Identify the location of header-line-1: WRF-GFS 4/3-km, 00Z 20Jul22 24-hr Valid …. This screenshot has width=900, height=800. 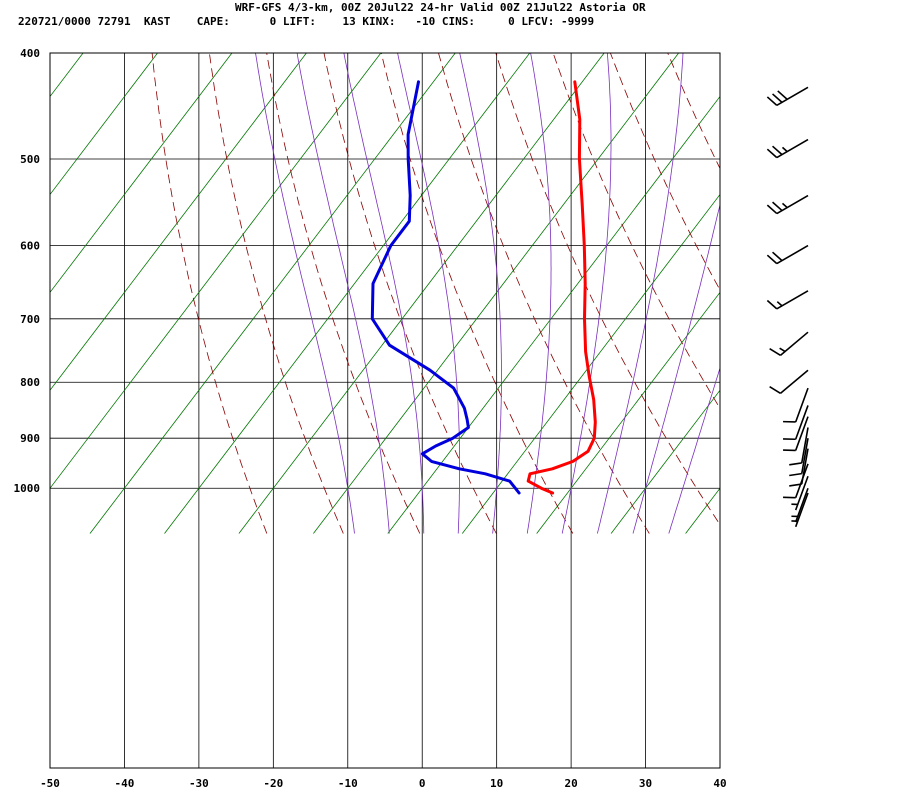
(440, 7).